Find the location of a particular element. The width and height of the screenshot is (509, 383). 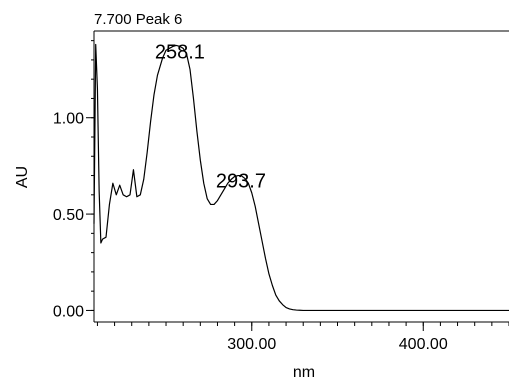

chart-title: 7.700 Peak 6 is located at coordinates (138, 19).